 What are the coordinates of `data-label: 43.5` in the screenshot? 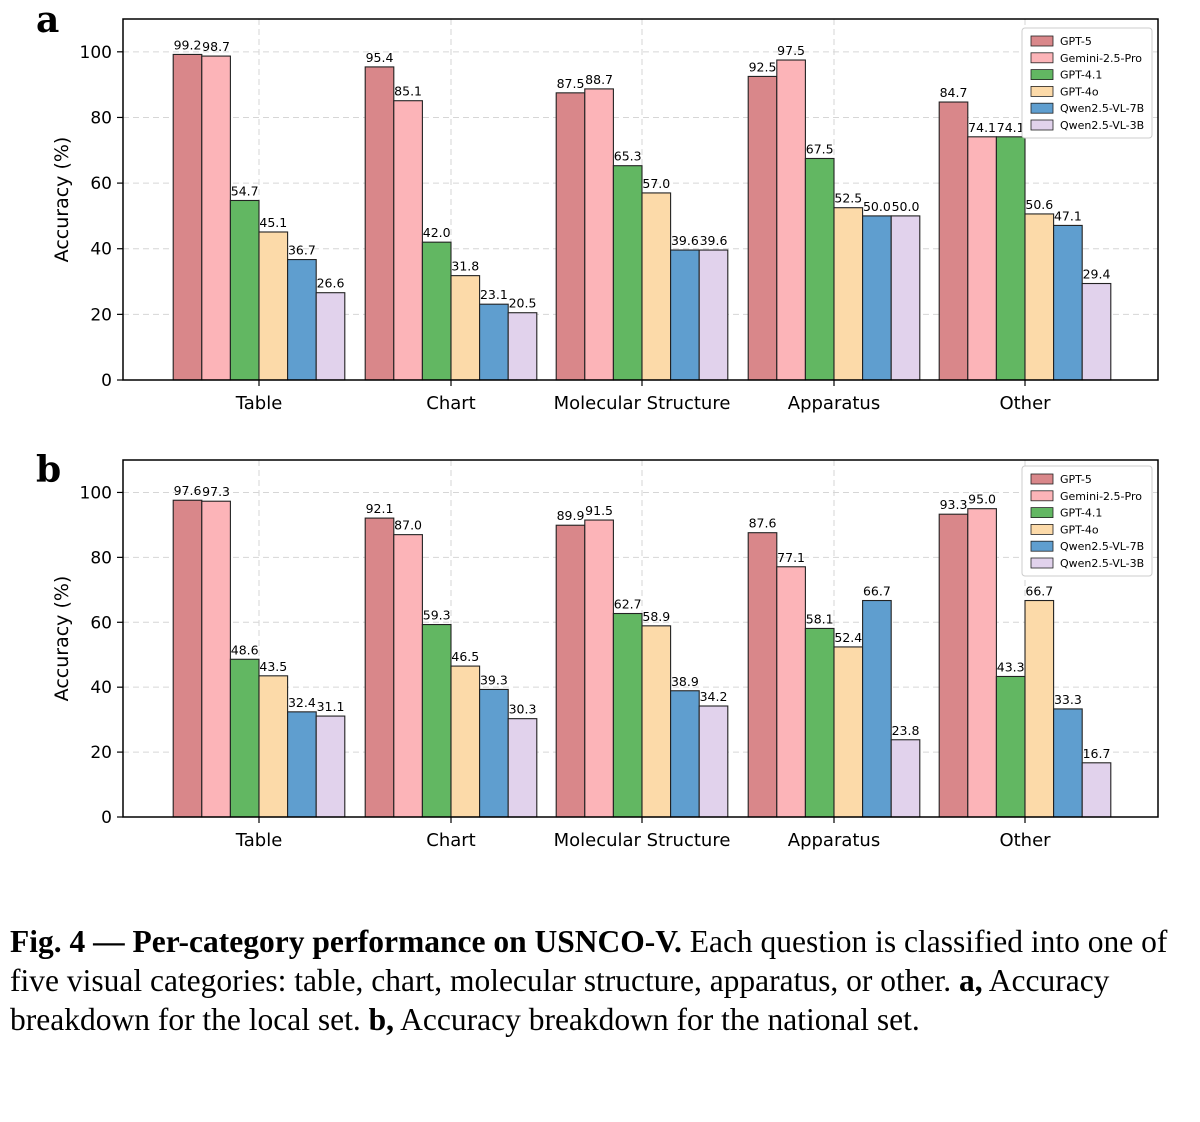 It's located at (273, 666).